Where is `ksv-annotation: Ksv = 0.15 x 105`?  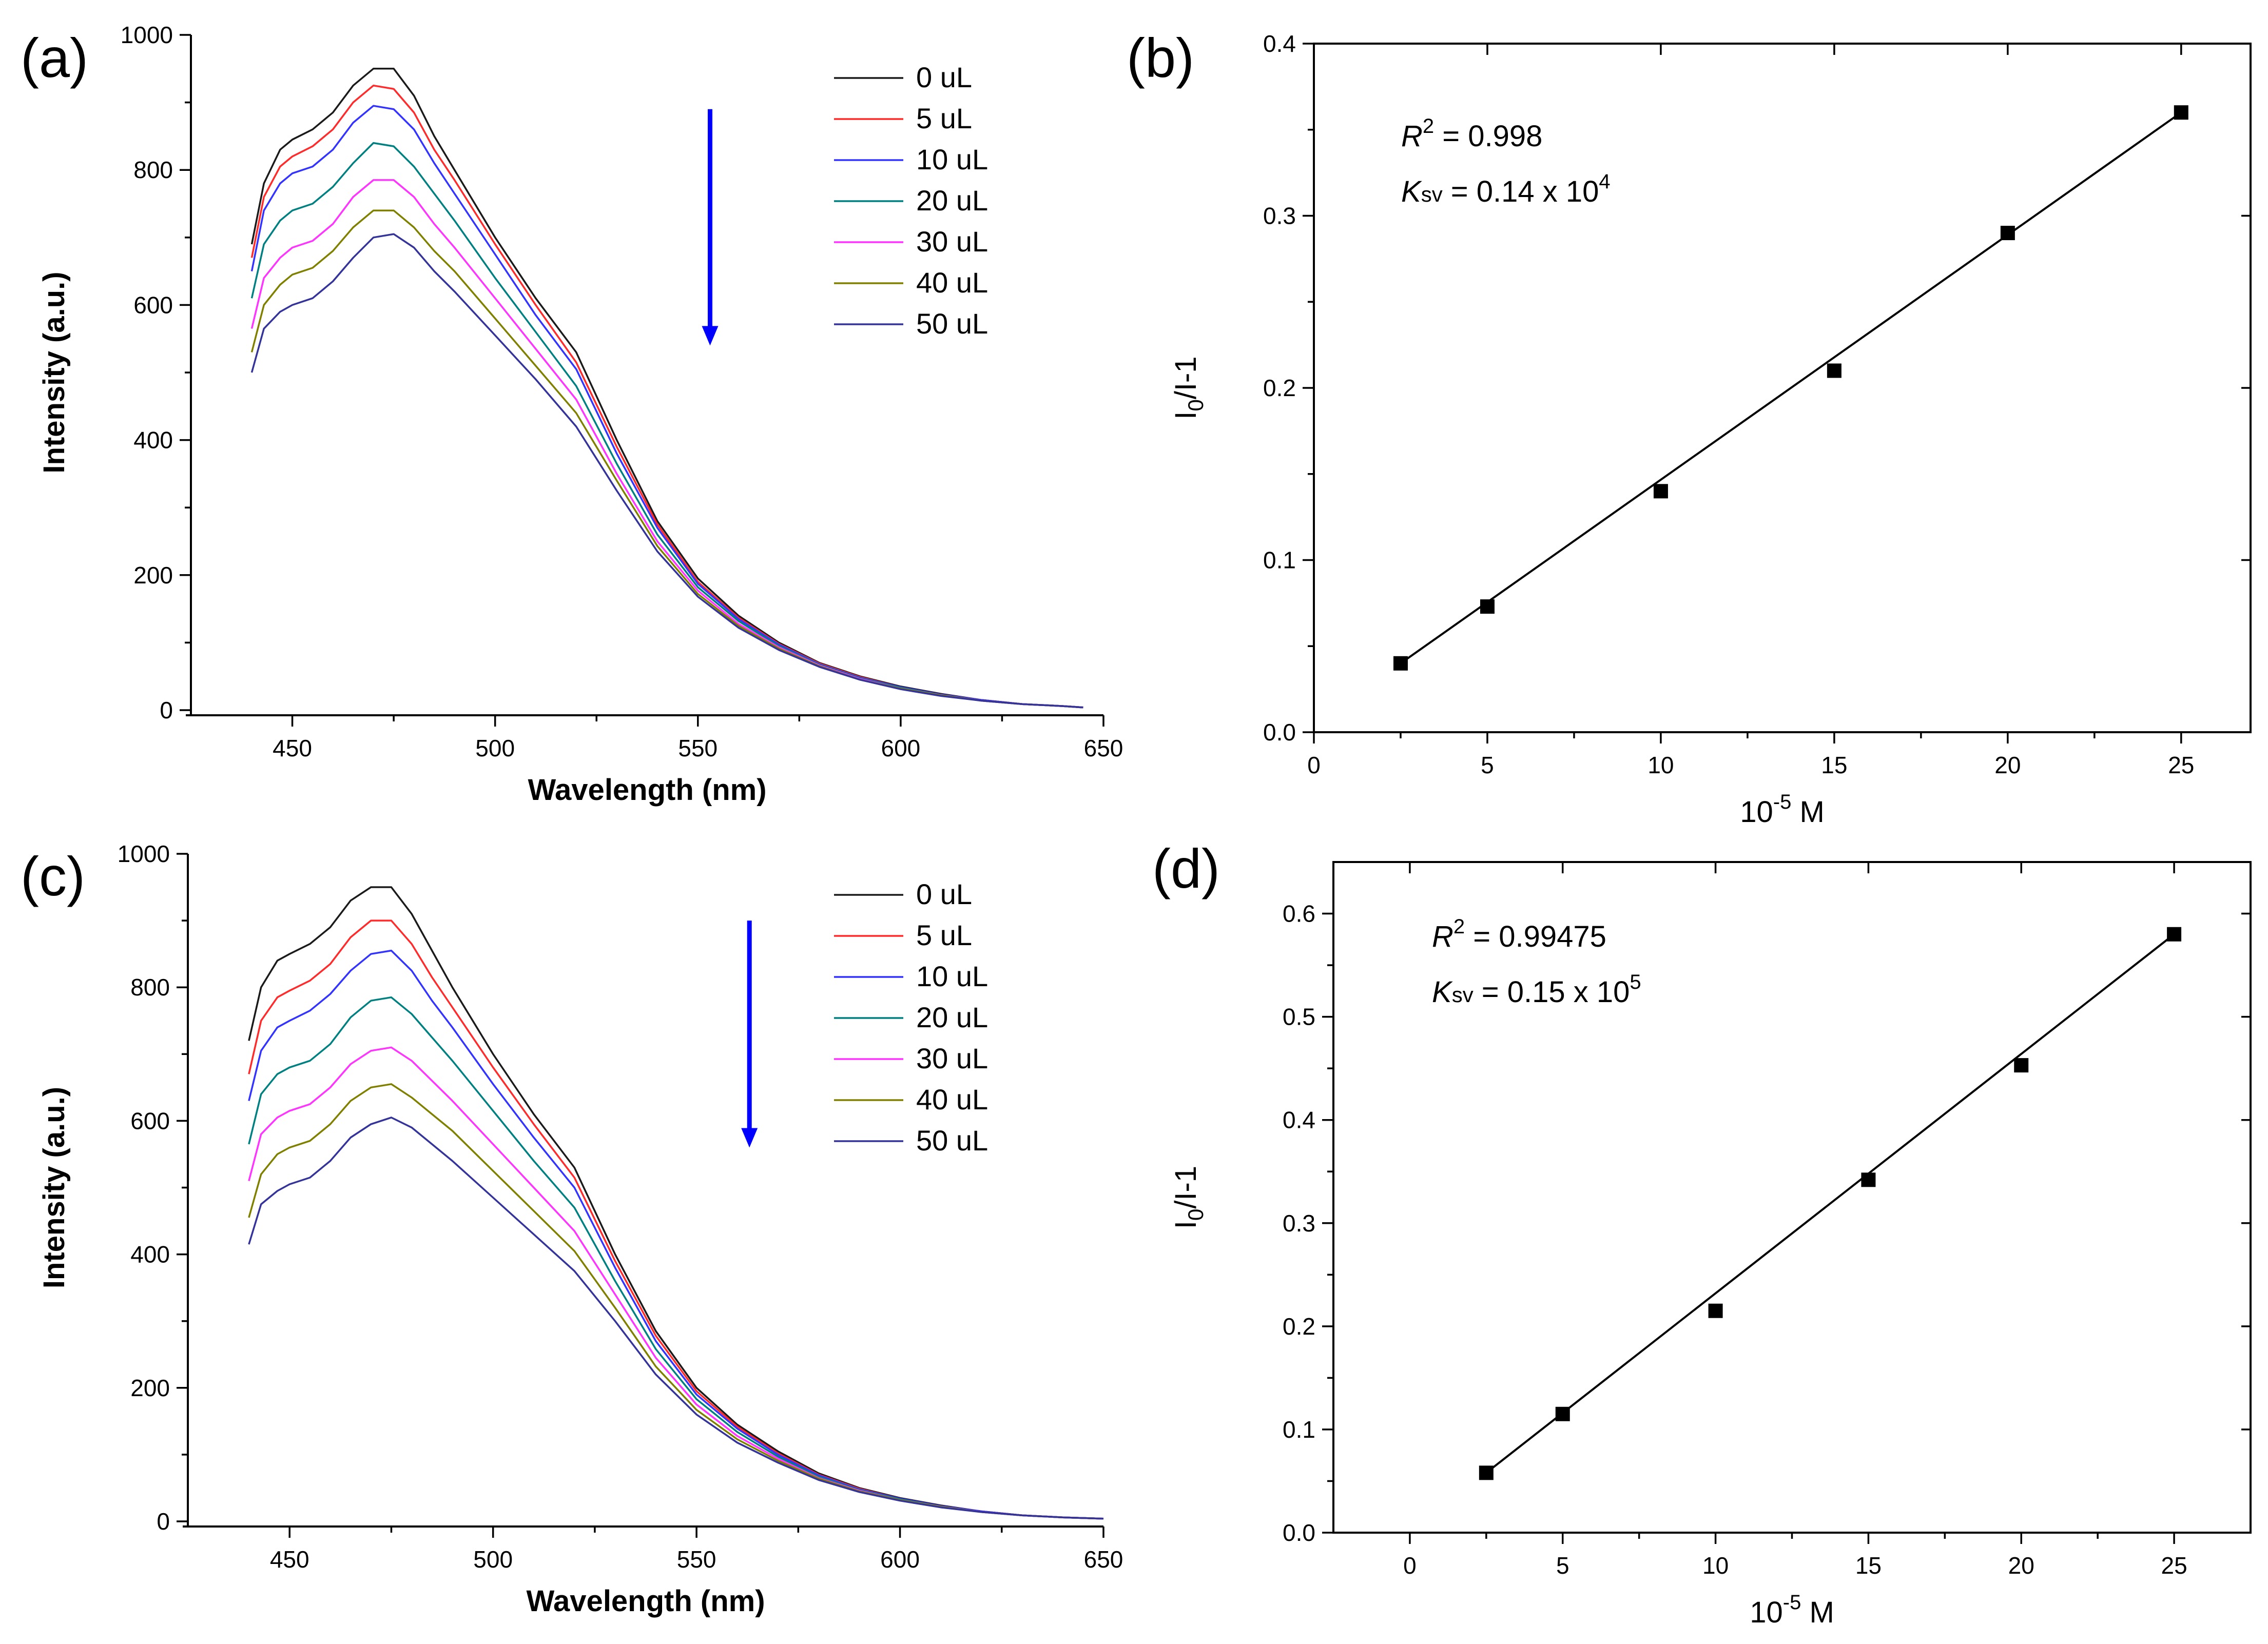 ksv-annotation: Ksv = 0.15 x 105 is located at coordinates (1536, 990).